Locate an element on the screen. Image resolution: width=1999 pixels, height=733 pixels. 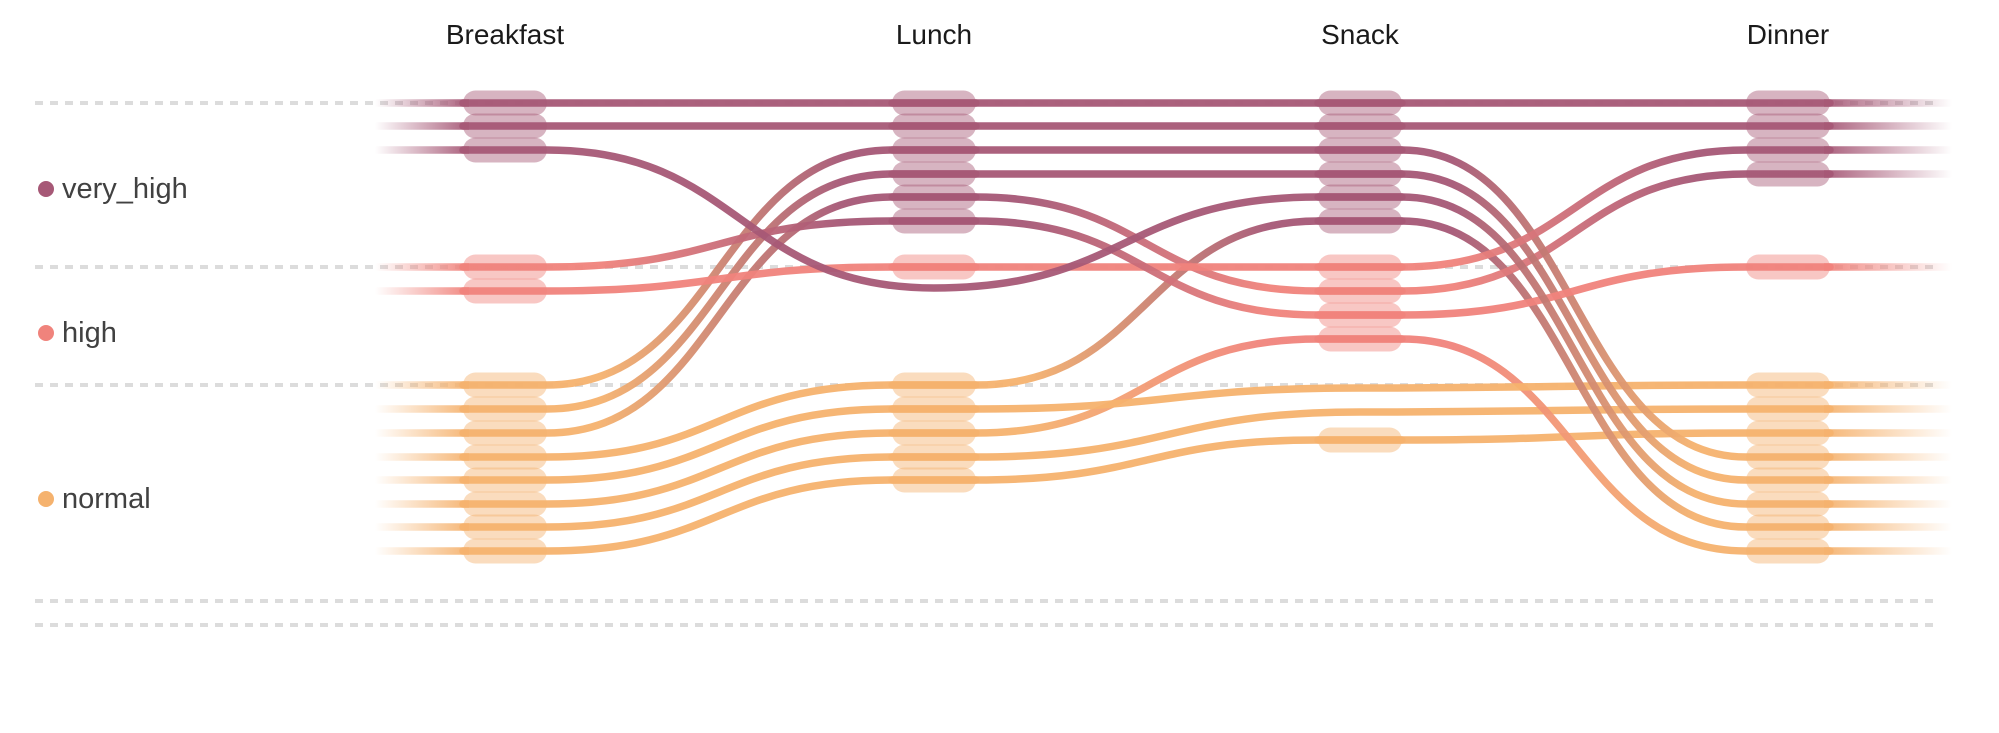
legend-label: very_high is located at coordinates (125, 189).